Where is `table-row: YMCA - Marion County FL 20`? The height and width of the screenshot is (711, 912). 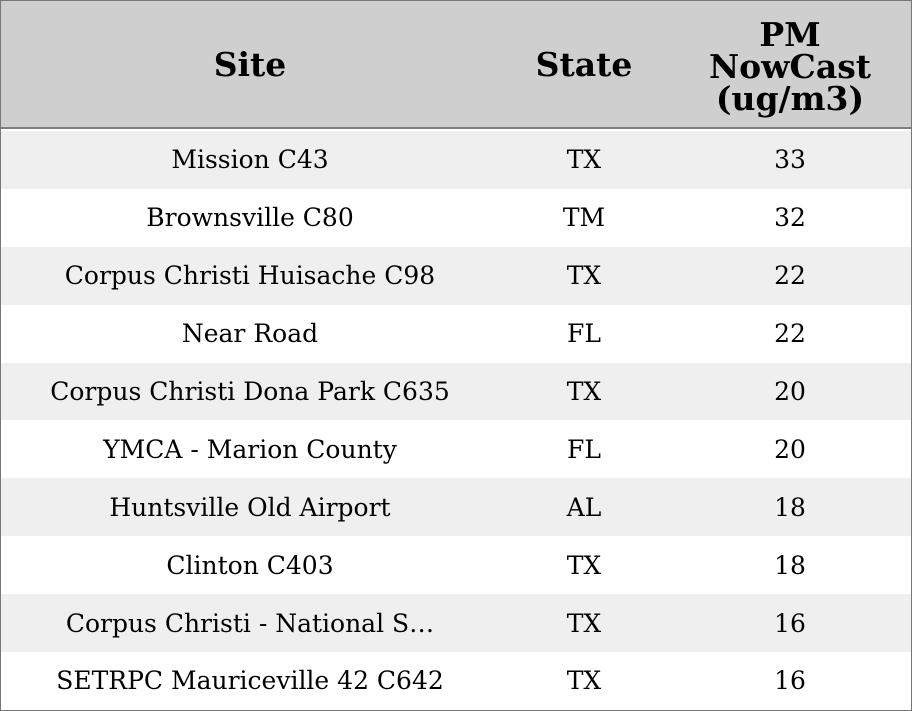 table-row: YMCA - Marion County FL 20 is located at coordinates (456, 449).